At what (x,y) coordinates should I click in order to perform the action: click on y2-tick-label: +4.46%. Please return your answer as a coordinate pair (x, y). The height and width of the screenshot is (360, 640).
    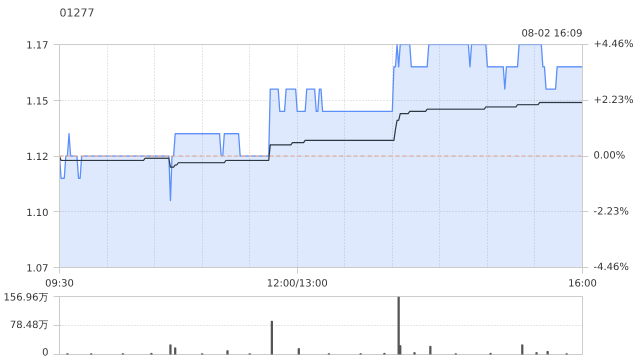
    Looking at the image, I should click on (614, 44).